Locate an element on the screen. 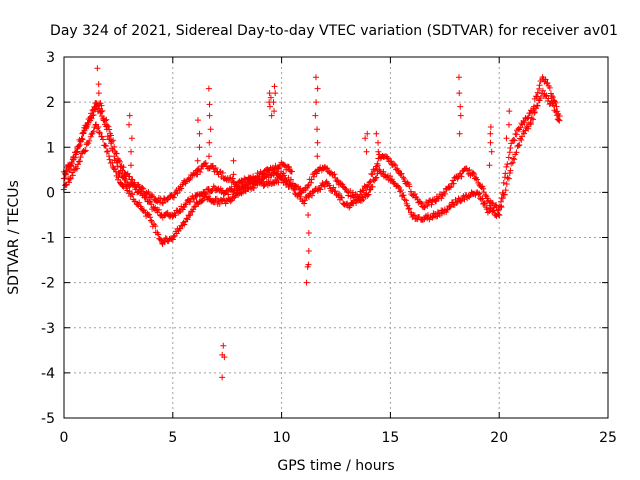 Image resolution: width=640 pixels, height=480 pixels. x-tick-label: 20 is located at coordinates (499, 438).